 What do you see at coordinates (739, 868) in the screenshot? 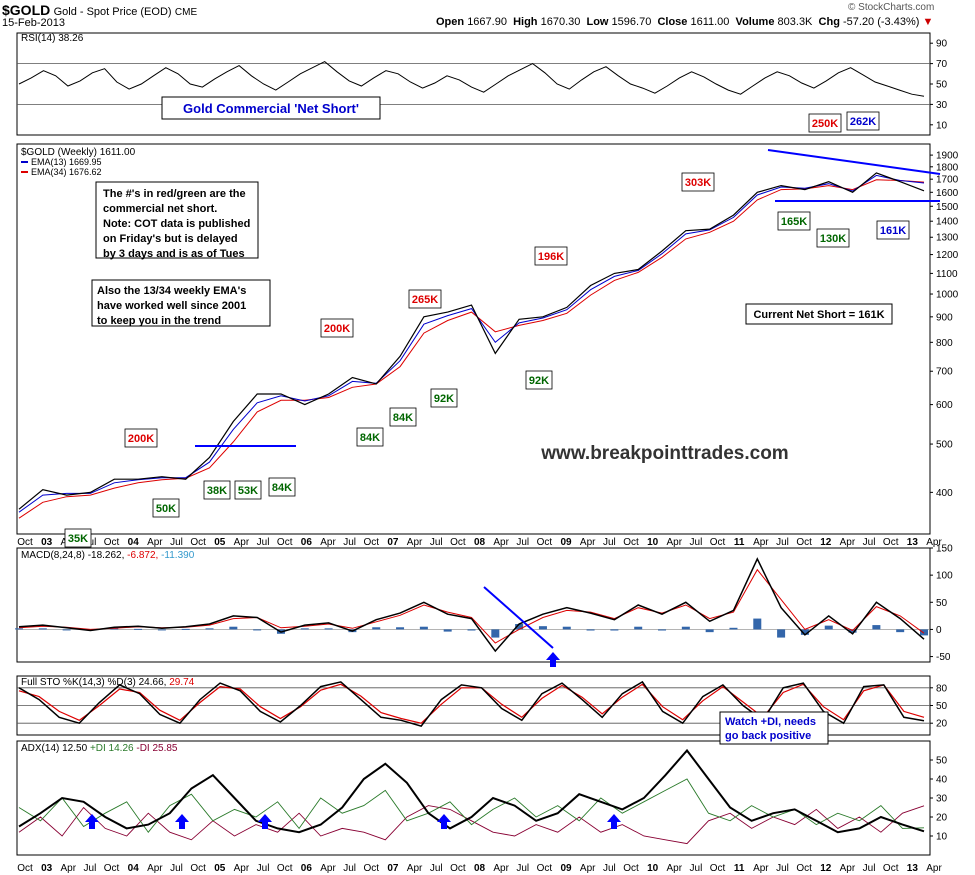
I see `bottom-x-tick-label: 11` at bounding box center [739, 868].